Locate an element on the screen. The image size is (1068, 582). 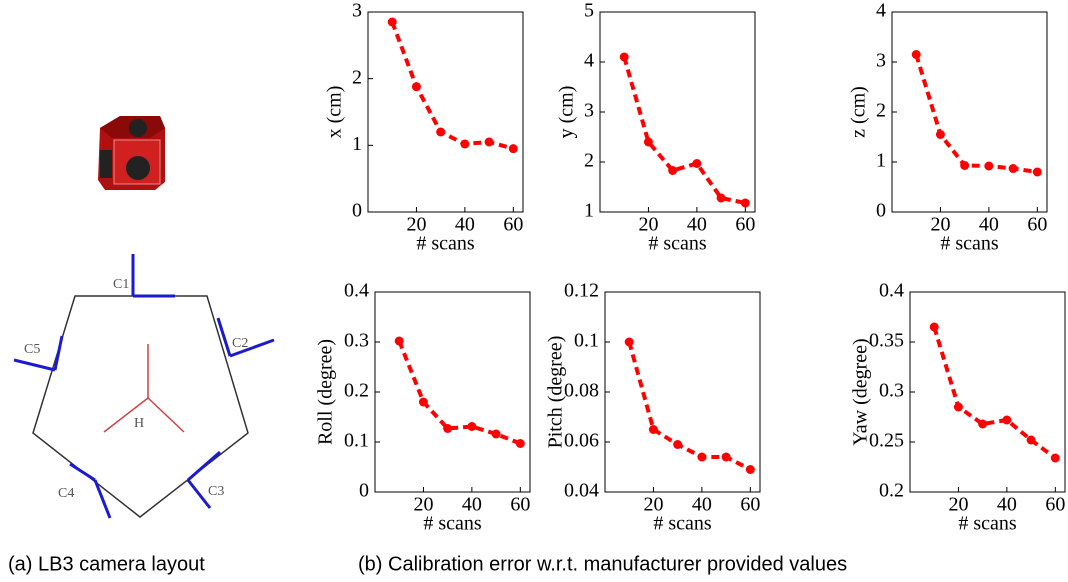
y-tick-label: 0.08 is located at coordinates (581, 391).